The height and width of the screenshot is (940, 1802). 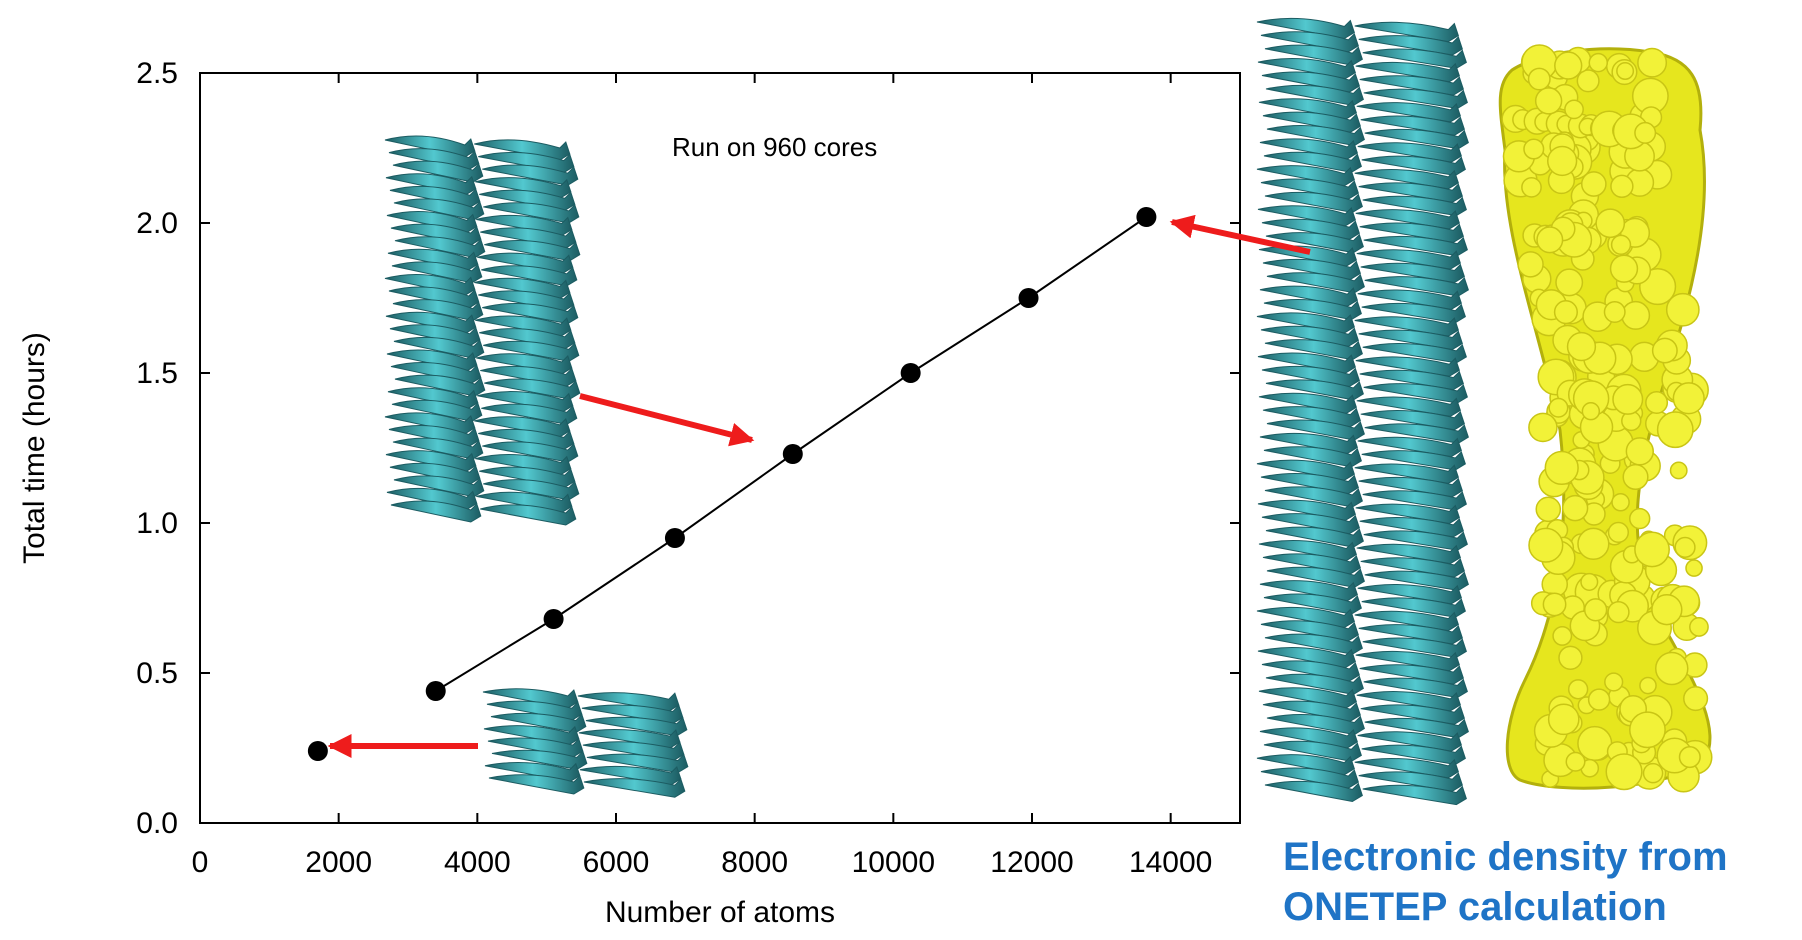 What do you see at coordinates (157, 823) in the screenshot?
I see `y-tick-label: 0.0` at bounding box center [157, 823].